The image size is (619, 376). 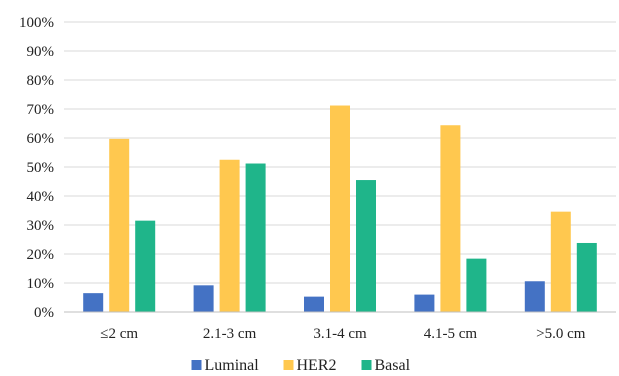 What do you see at coordinates (41, 197) in the screenshot?
I see `y-tick-label: 40%` at bounding box center [41, 197].